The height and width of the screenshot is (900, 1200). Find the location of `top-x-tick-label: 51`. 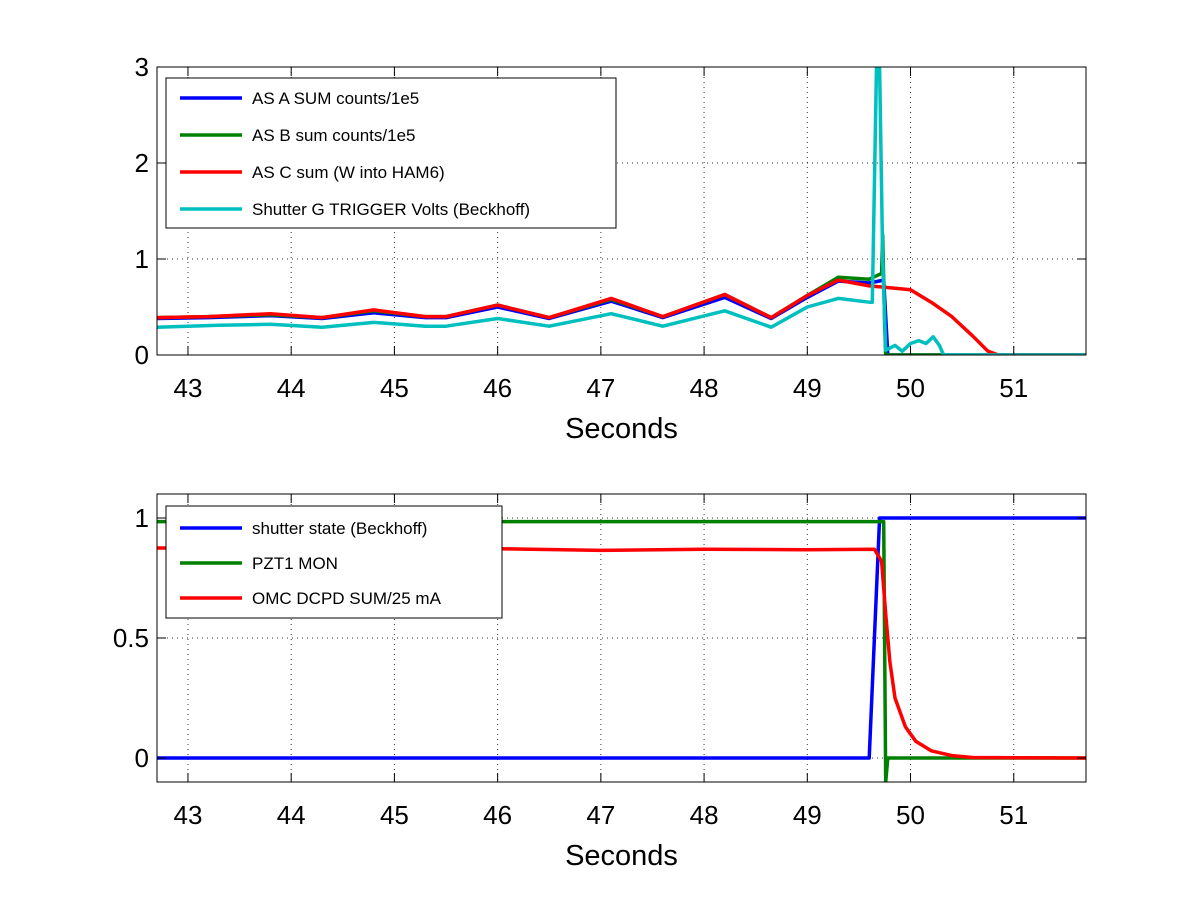

top-x-tick-label: 51 is located at coordinates (1013, 388).